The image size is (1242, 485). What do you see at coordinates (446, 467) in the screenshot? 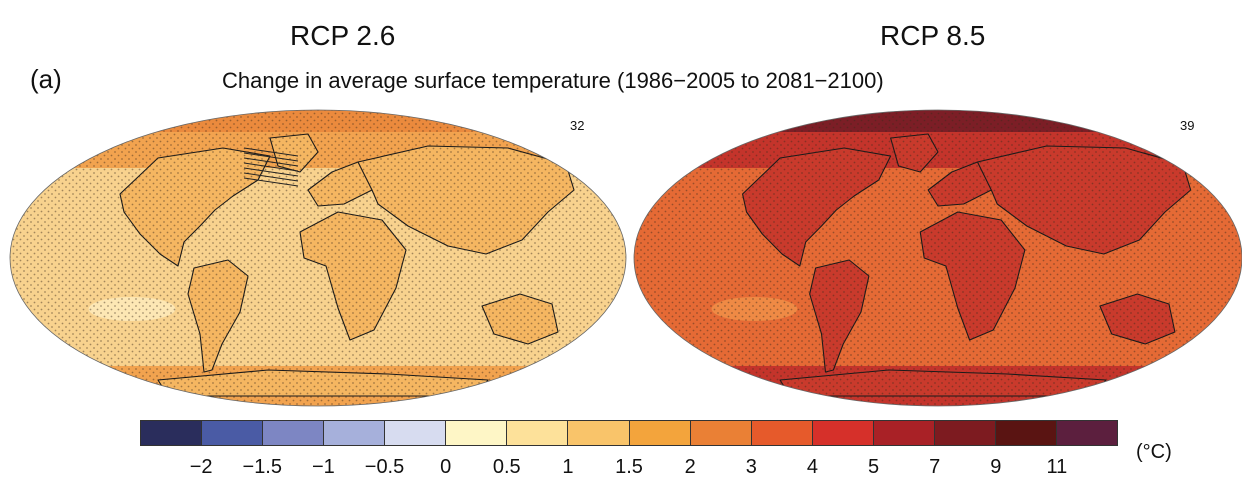
I see `colorbar-tick-label: 0` at bounding box center [446, 467].